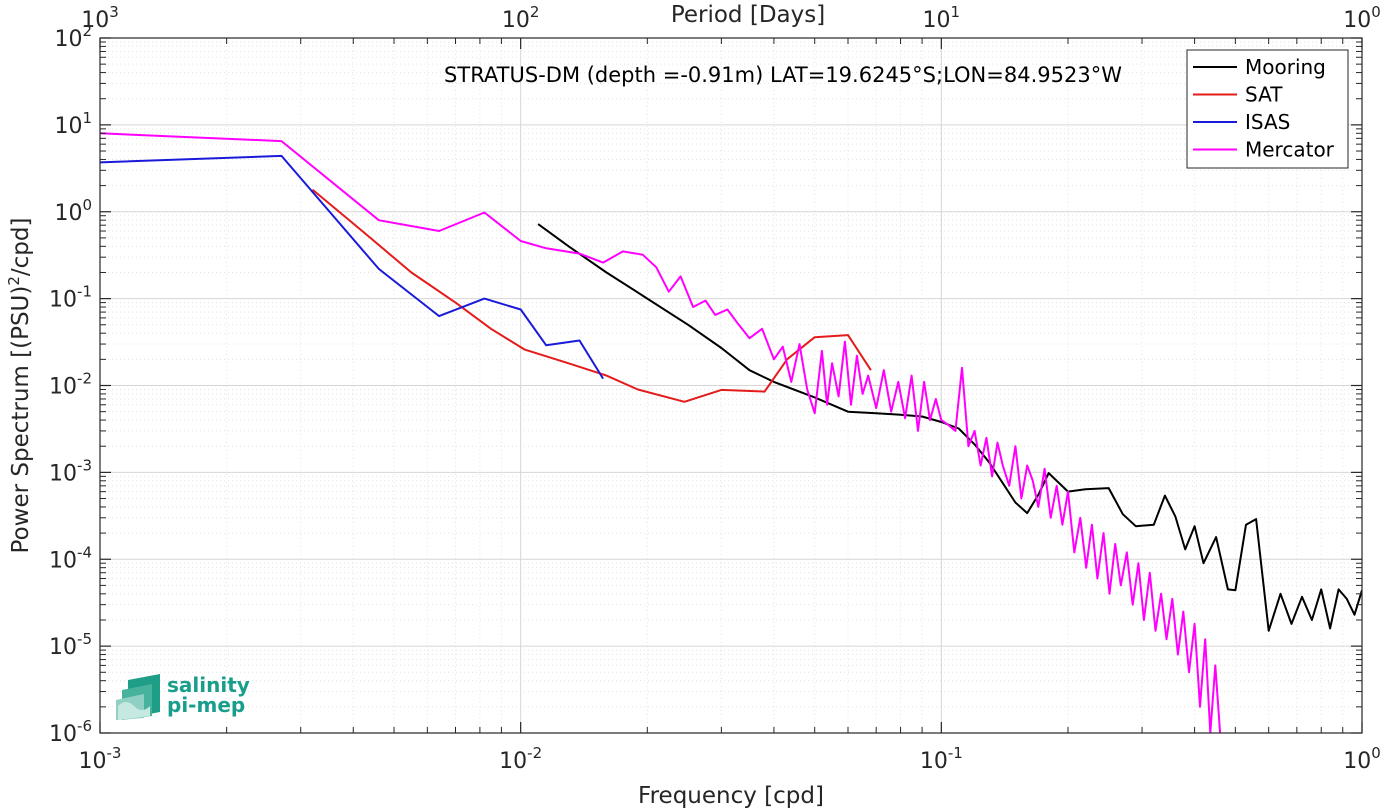 Image resolution: width=1383 pixels, height=809 pixels. I want to click on y-tick-label: 10⁻⁵, so click(70, 645).